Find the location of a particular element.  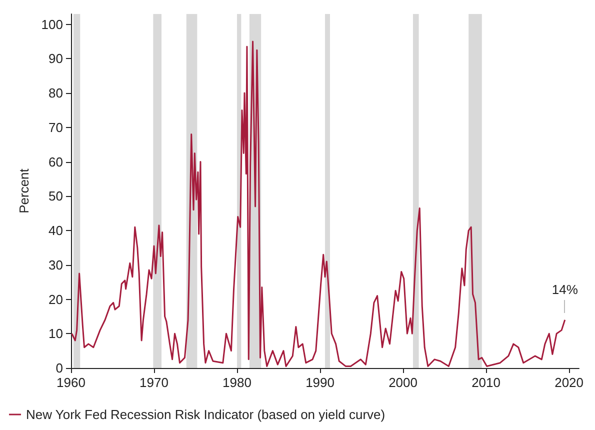

legend-label: New York Fed Recession Risk Indicator (based on yield curve) is located at coordinates (206, 414).